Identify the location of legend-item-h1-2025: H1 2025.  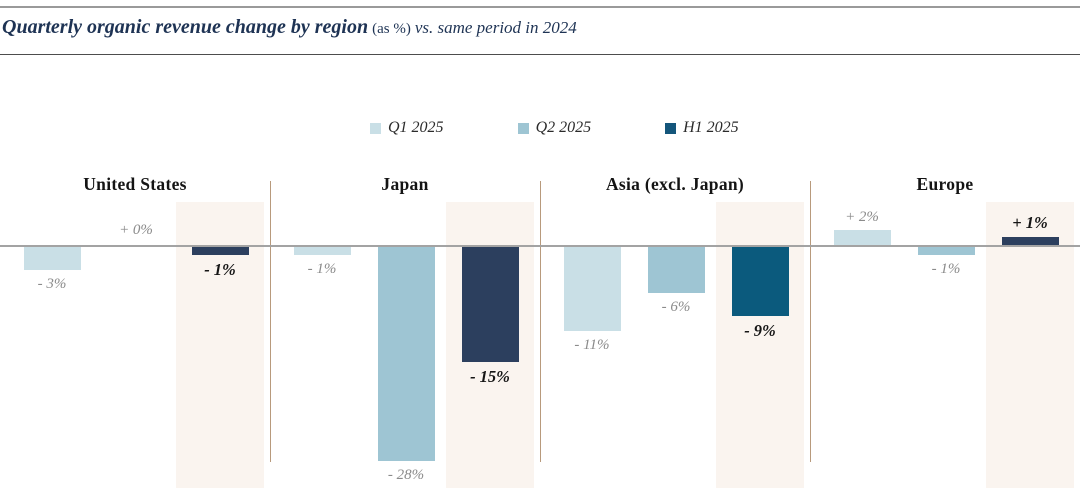
(702, 128).